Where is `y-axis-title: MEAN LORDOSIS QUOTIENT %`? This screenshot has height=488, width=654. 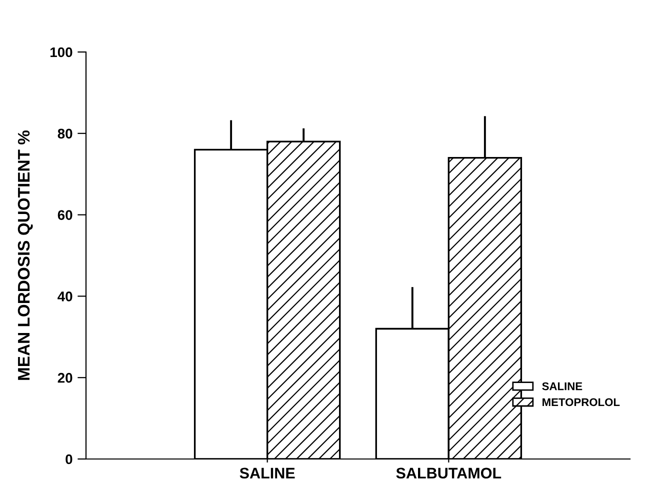
y-axis-title: MEAN LORDOSIS QUOTIENT % is located at coordinates (25, 255).